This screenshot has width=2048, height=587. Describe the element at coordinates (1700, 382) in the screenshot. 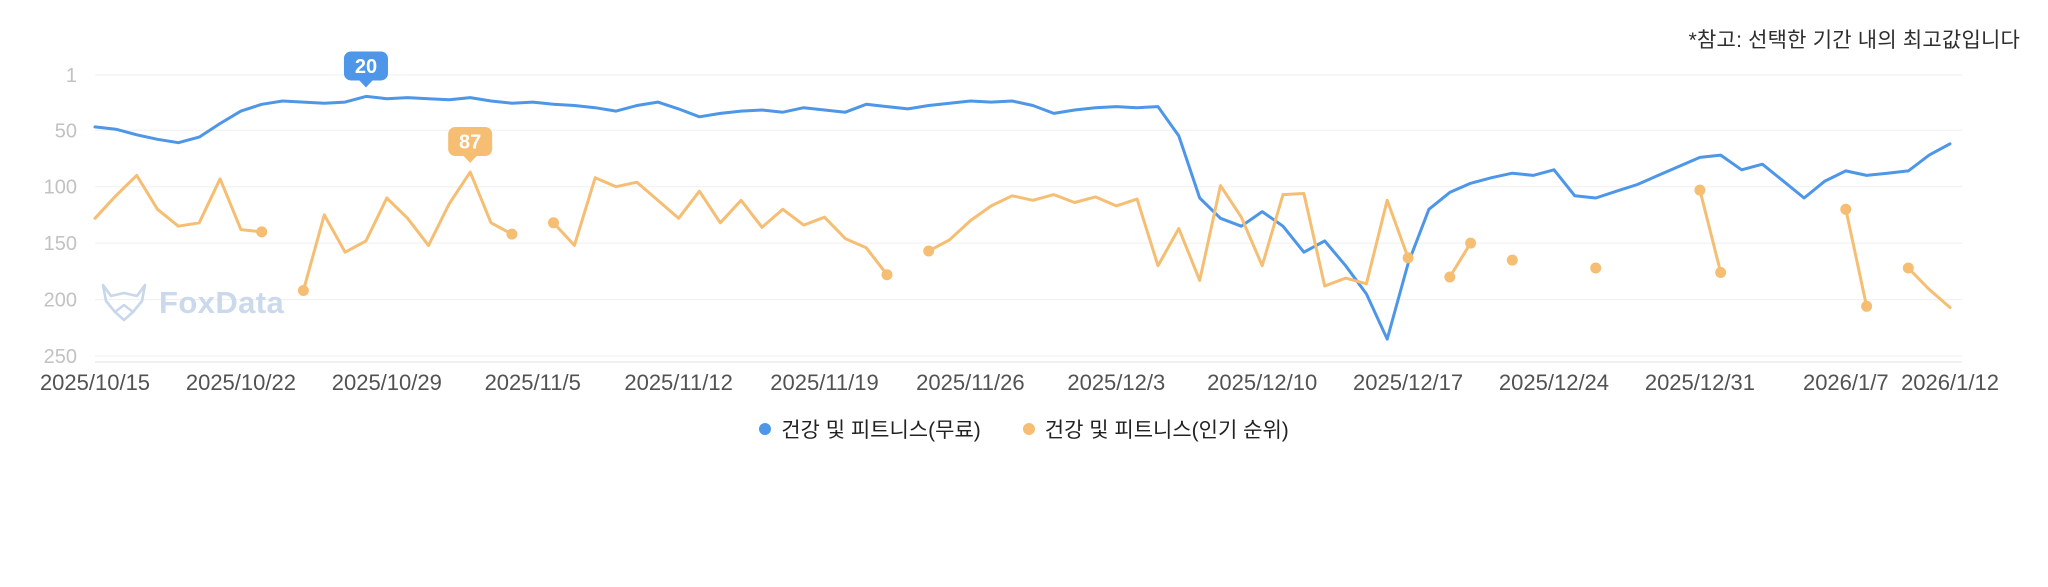

I see `x-tick-label: 2025/12/31` at that location.